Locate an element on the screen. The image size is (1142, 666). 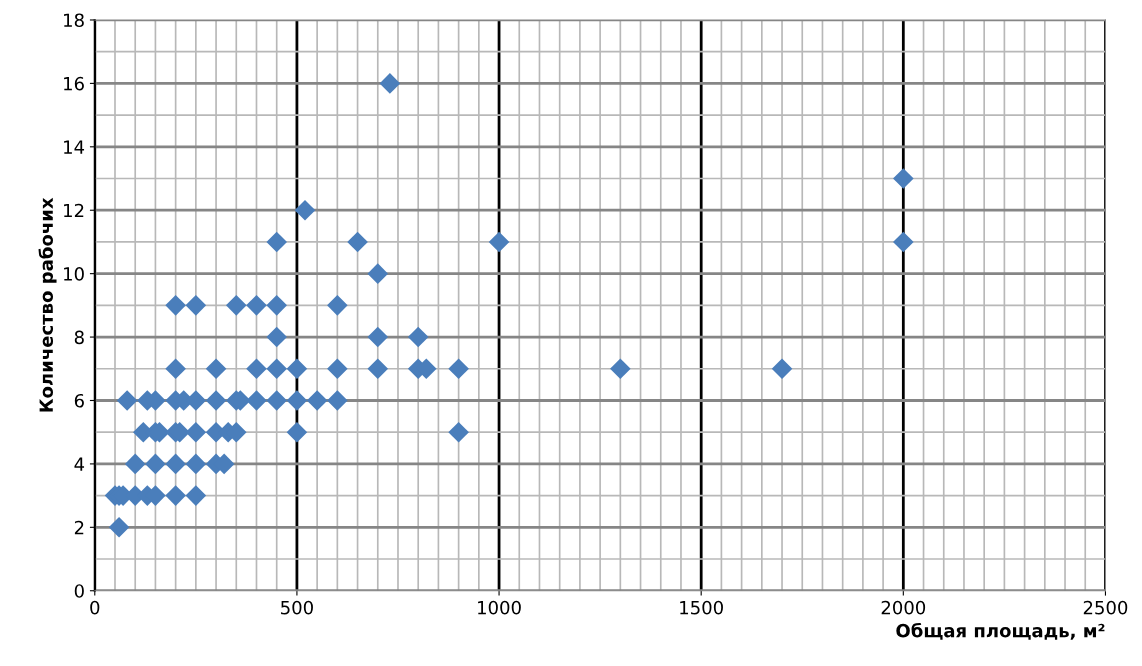
x-tick-label: 2000 is located at coordinates (903, 607).